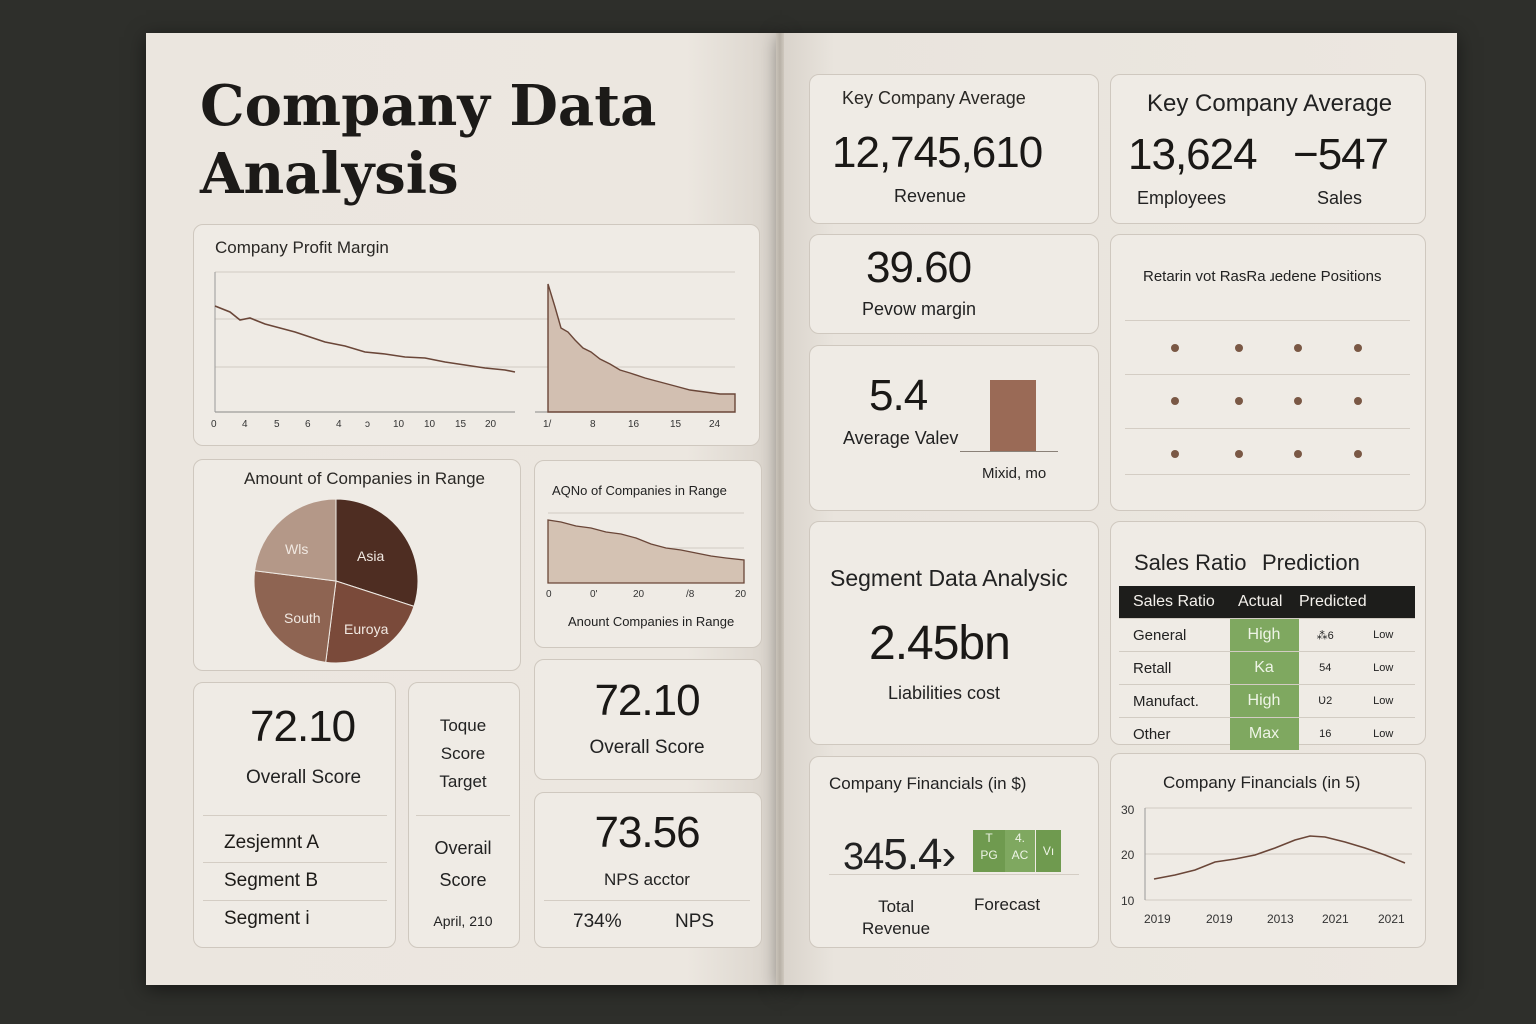 The height and width of the screenshot is (1024, 1536). I want to click on pie-slice-south, so click(295, 616).